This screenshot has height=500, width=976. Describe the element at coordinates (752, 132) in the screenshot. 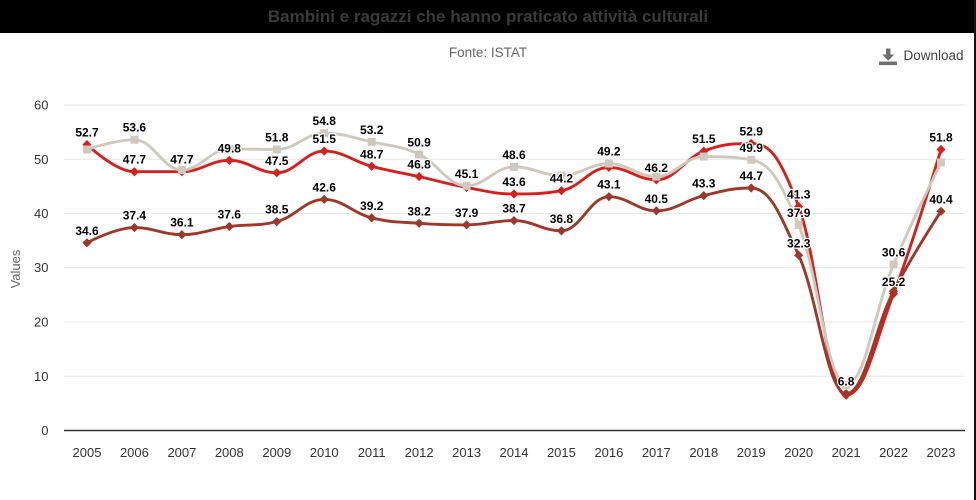

I see `svg-text: 52.9` at that location.